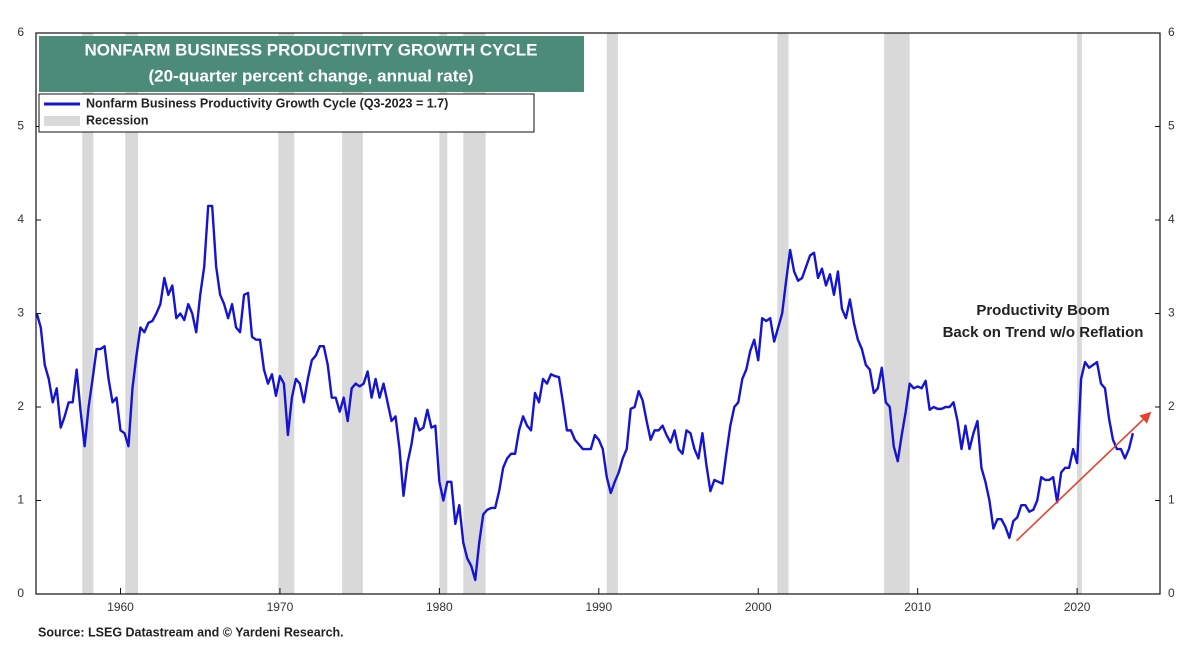  What do you see at coordinates (1042, 310) in the screenshot?
I see `annotation: Productivity Boom` at bounding box center [1042, 310].